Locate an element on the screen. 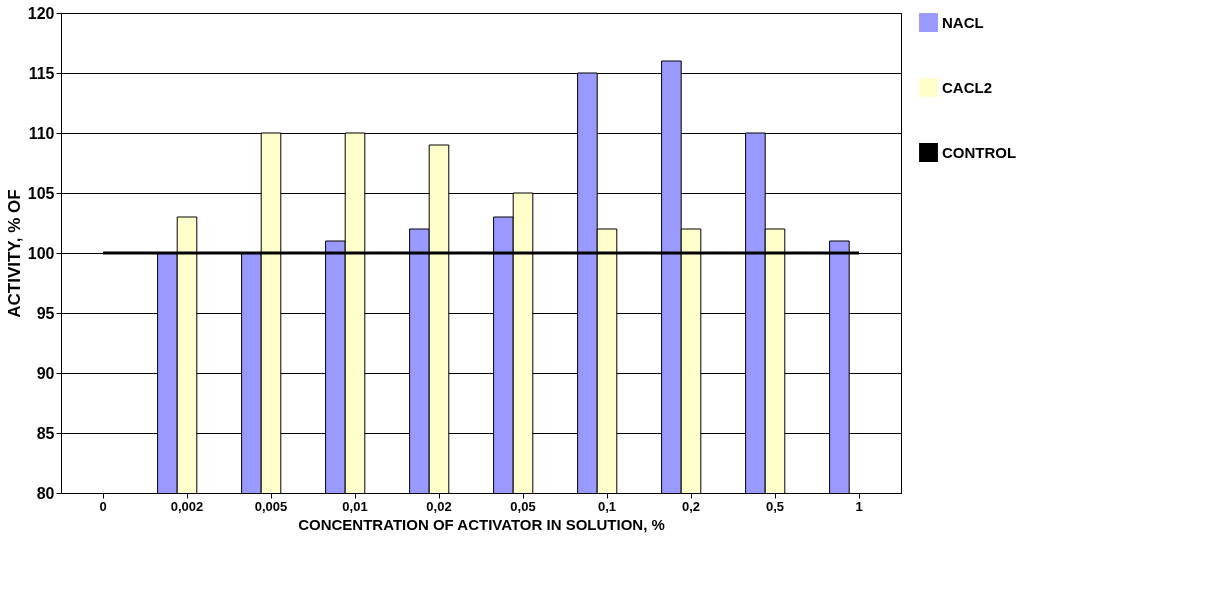  x-tick-label: 0,02 is located at coordinates (439, 506).